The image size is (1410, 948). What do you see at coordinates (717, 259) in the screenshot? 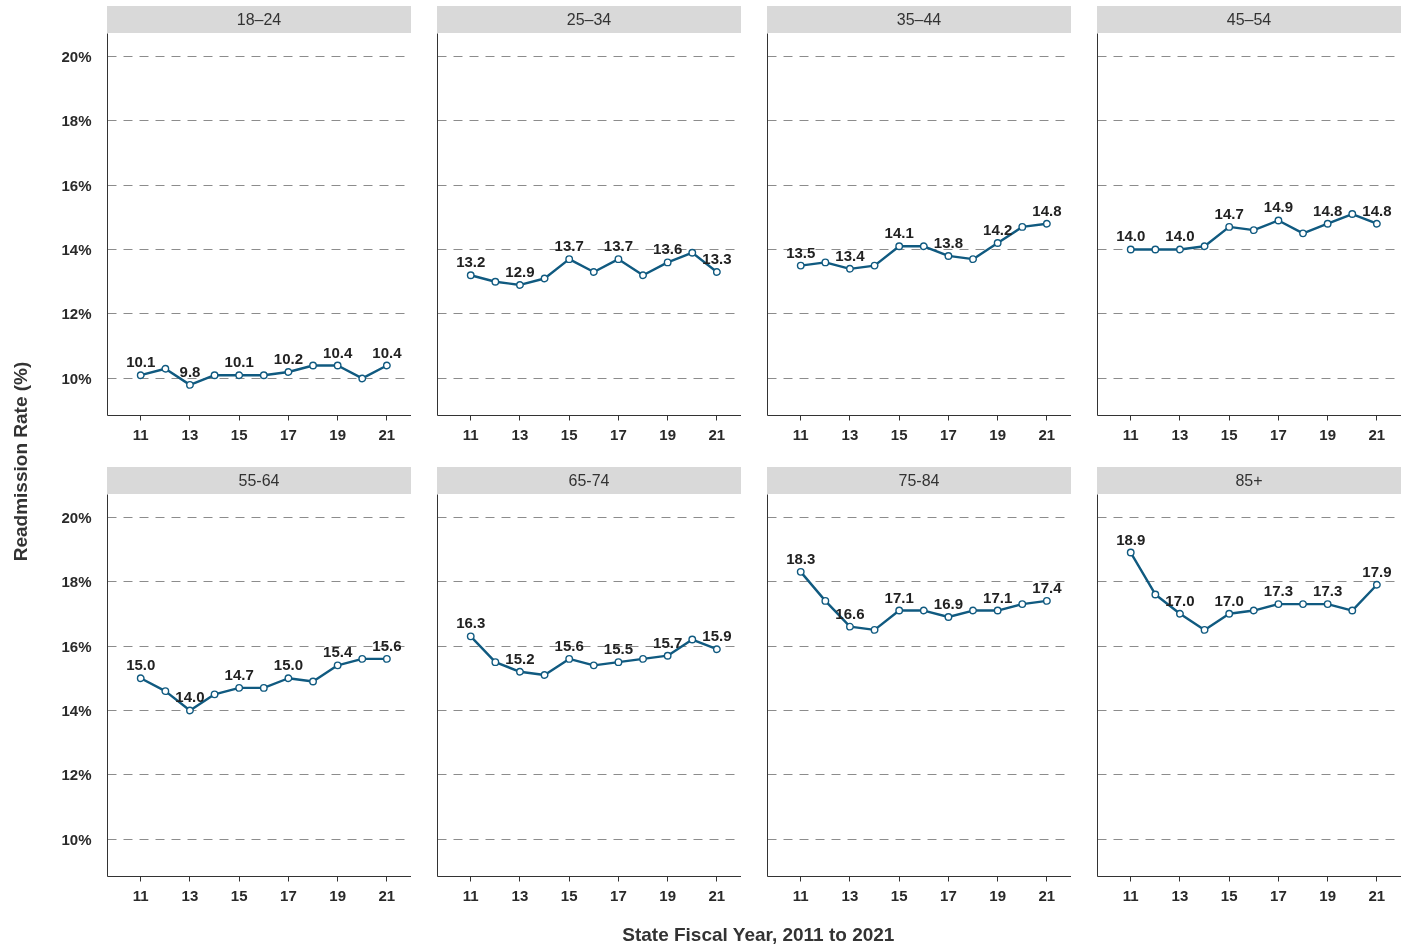
I see `data-label: 13.3` at bounding box center [717, 259].